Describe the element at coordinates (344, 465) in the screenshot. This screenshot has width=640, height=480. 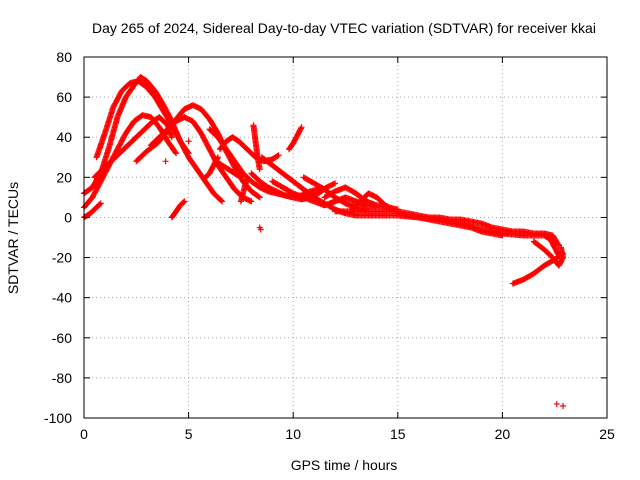
I see `x-axis-label: GPS time / hours` at that location.